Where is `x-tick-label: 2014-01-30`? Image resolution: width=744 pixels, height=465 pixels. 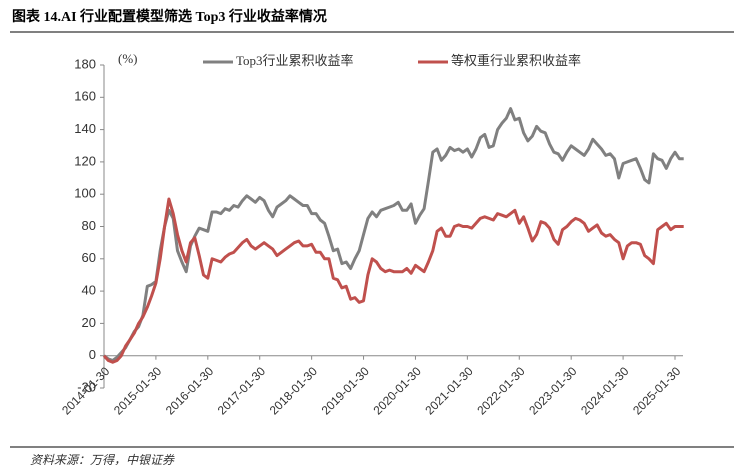
x-tick-label: 2014-01-30 is located at coordinates (86, 391).